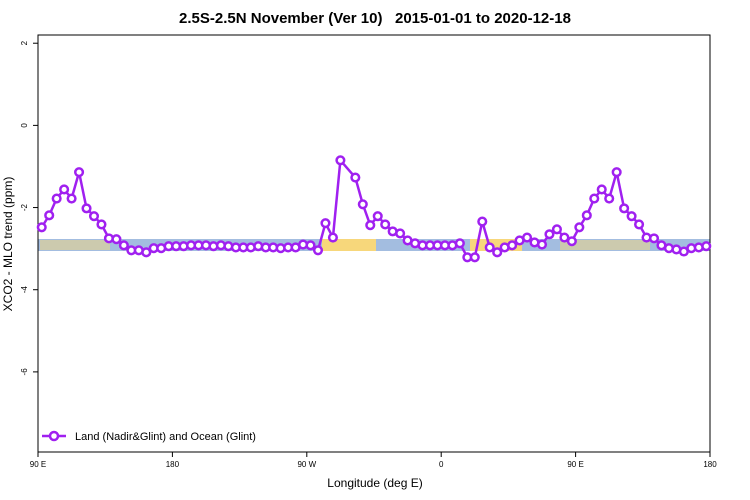 This screenshot has height=500, width=750. What do you see at coordinates (165, 437) in the screenshot?
I see `legend-label: Land (Nadir&Glint) and Ocean (Glint)` at bounding box center [165, 437].